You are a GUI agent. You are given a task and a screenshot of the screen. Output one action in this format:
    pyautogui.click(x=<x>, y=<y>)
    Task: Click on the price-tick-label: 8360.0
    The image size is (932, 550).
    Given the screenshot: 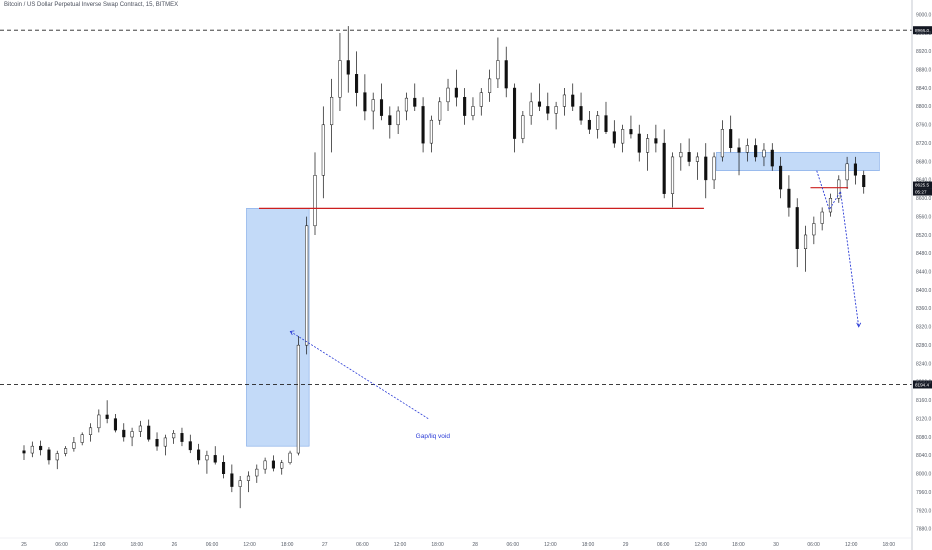 What is the action you would take?
    pyautogui.click(x=924, y=309)
    